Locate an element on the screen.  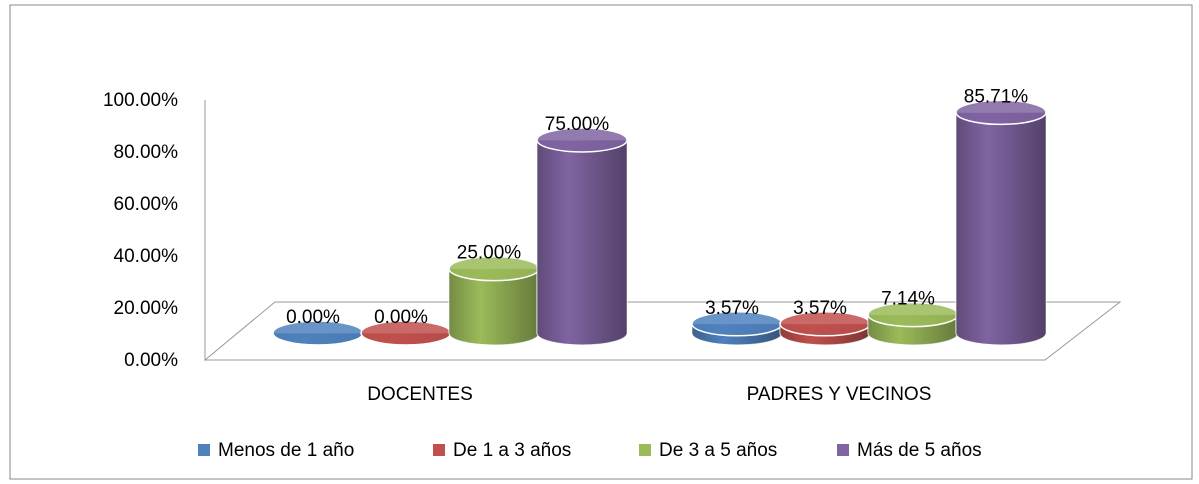
legend-label: De 3 a 5 años is located at coordinates (718, 450).